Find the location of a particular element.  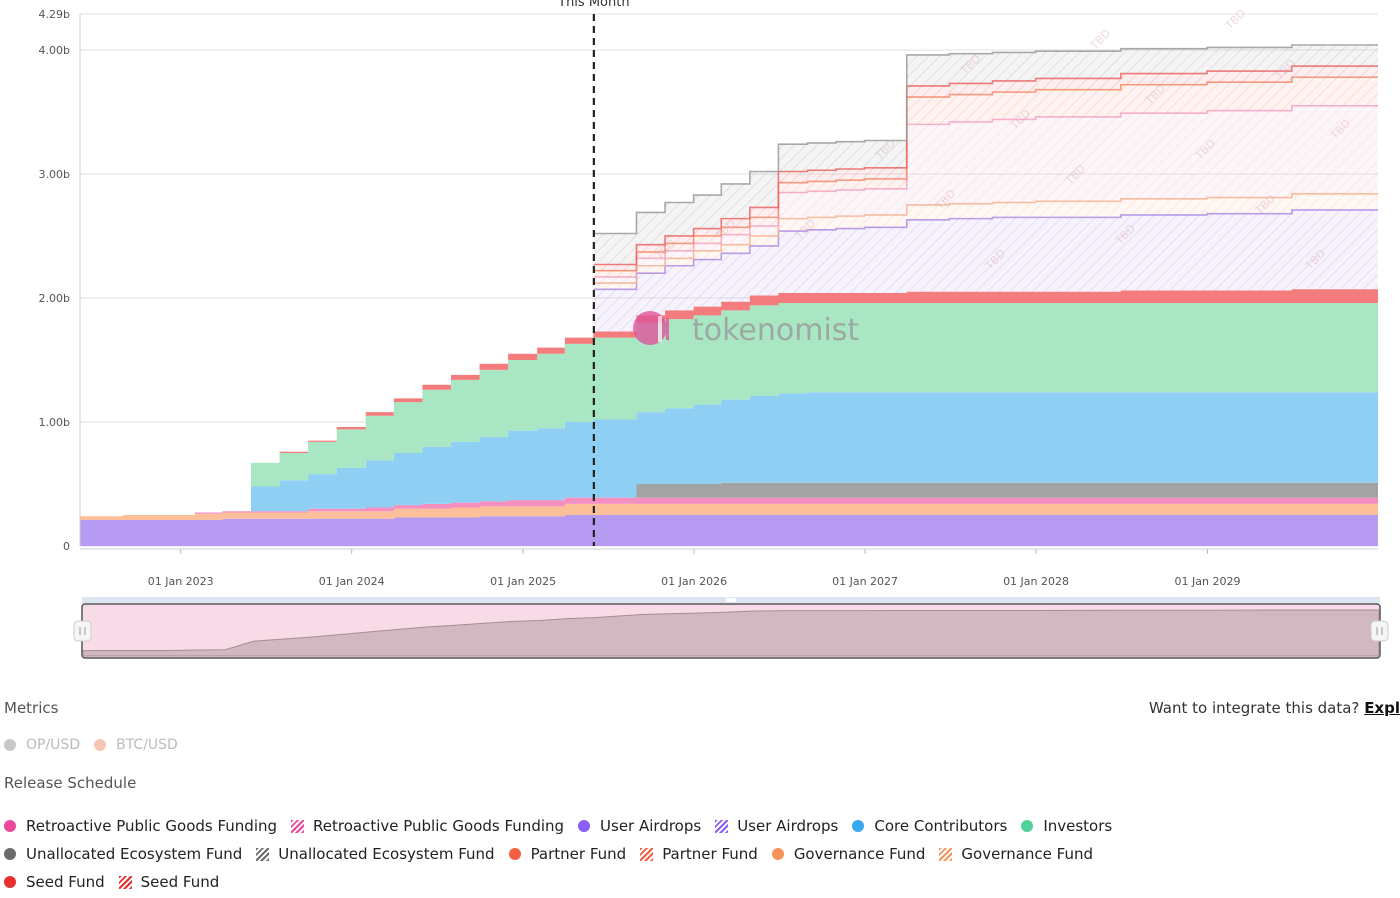

tbd-line-unallocated-ecosystem-fund is located at coordinates (985, 139).